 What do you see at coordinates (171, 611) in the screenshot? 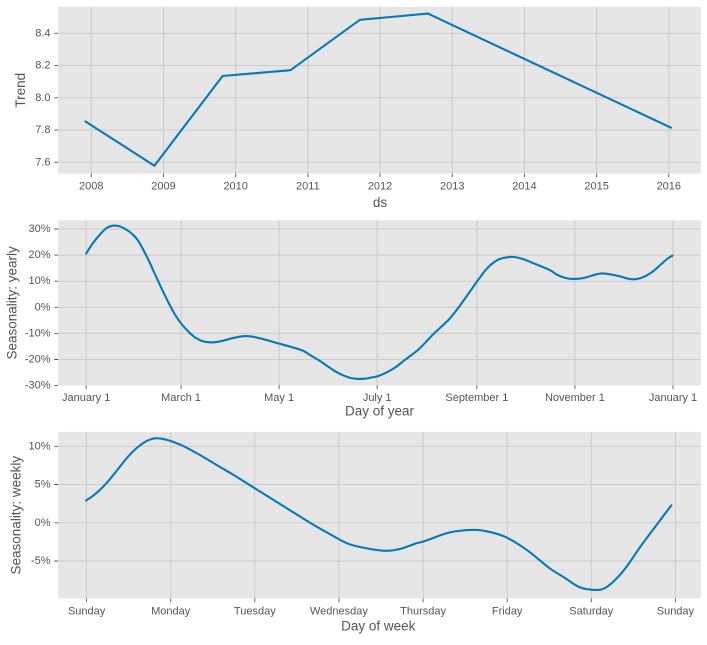
I see `svg-text: Monday` at bounding box center [171, 611].